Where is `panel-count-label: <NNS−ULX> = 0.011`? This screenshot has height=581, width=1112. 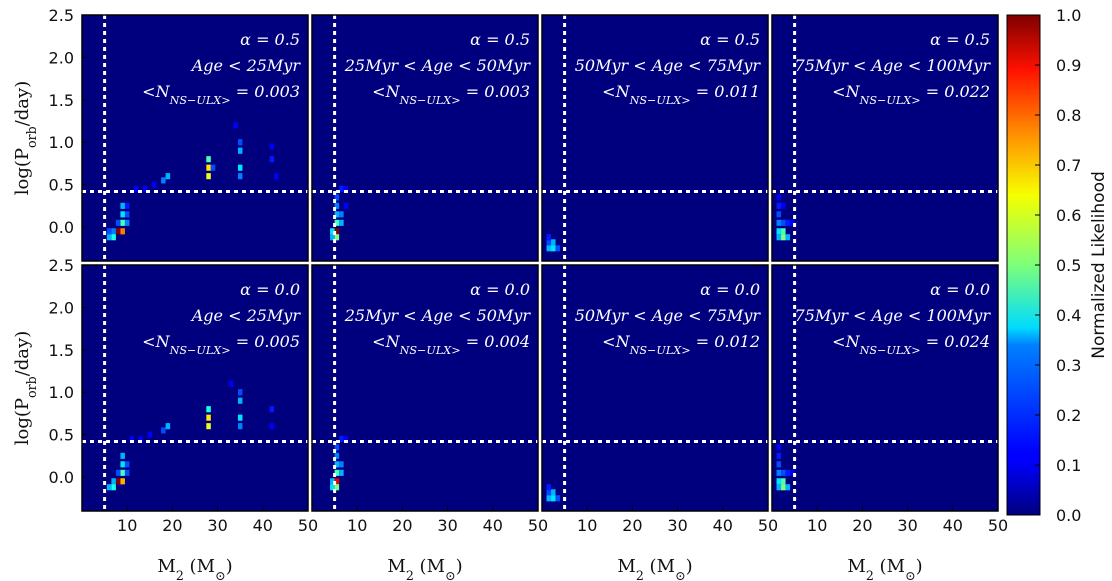 panel-count-label: <NNS−ULX> = 0.011 is located at coordinates (681, 94).